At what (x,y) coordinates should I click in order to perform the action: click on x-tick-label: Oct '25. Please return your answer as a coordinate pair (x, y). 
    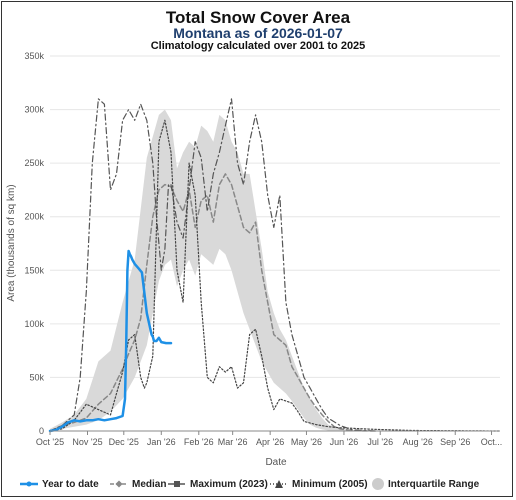
    Looking at the image, I should click on (50, 442).